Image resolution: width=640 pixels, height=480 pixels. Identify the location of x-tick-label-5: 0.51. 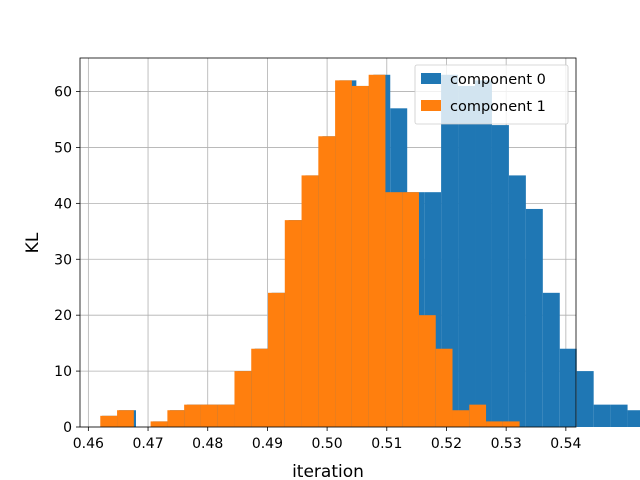
(386, 444).